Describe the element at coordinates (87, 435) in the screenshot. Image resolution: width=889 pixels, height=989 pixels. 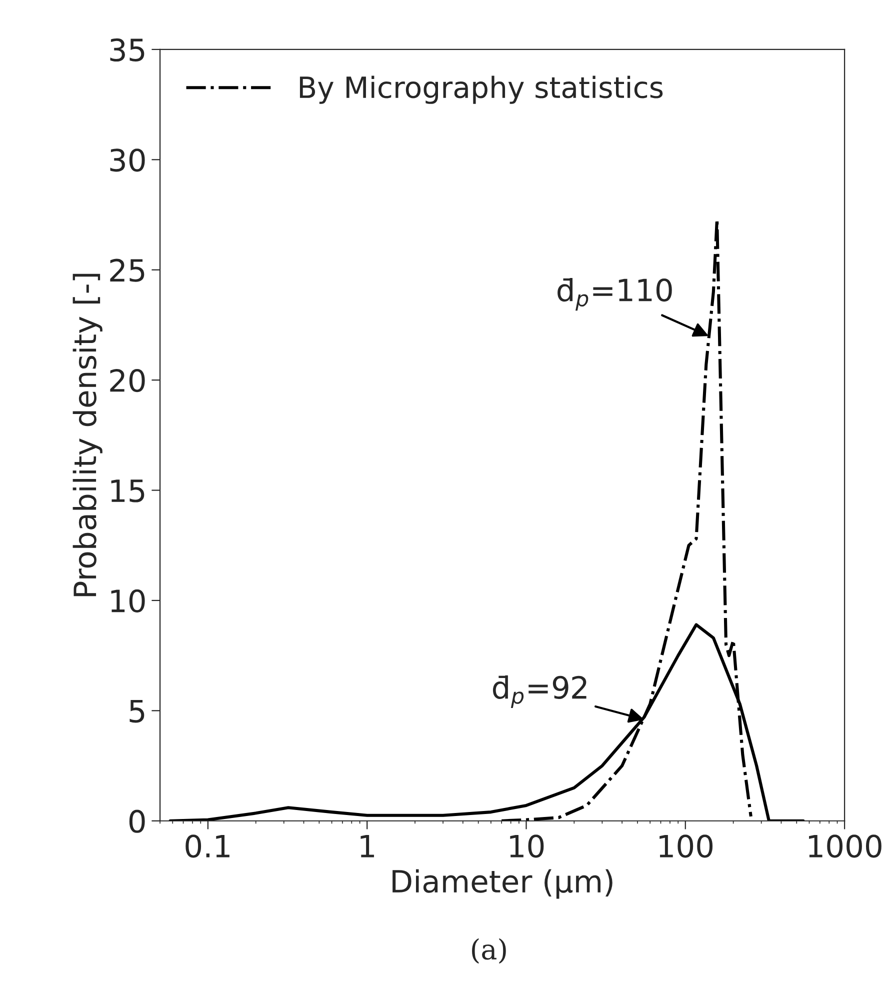
I see `y-axis-title: Probability density [-]` at that location.